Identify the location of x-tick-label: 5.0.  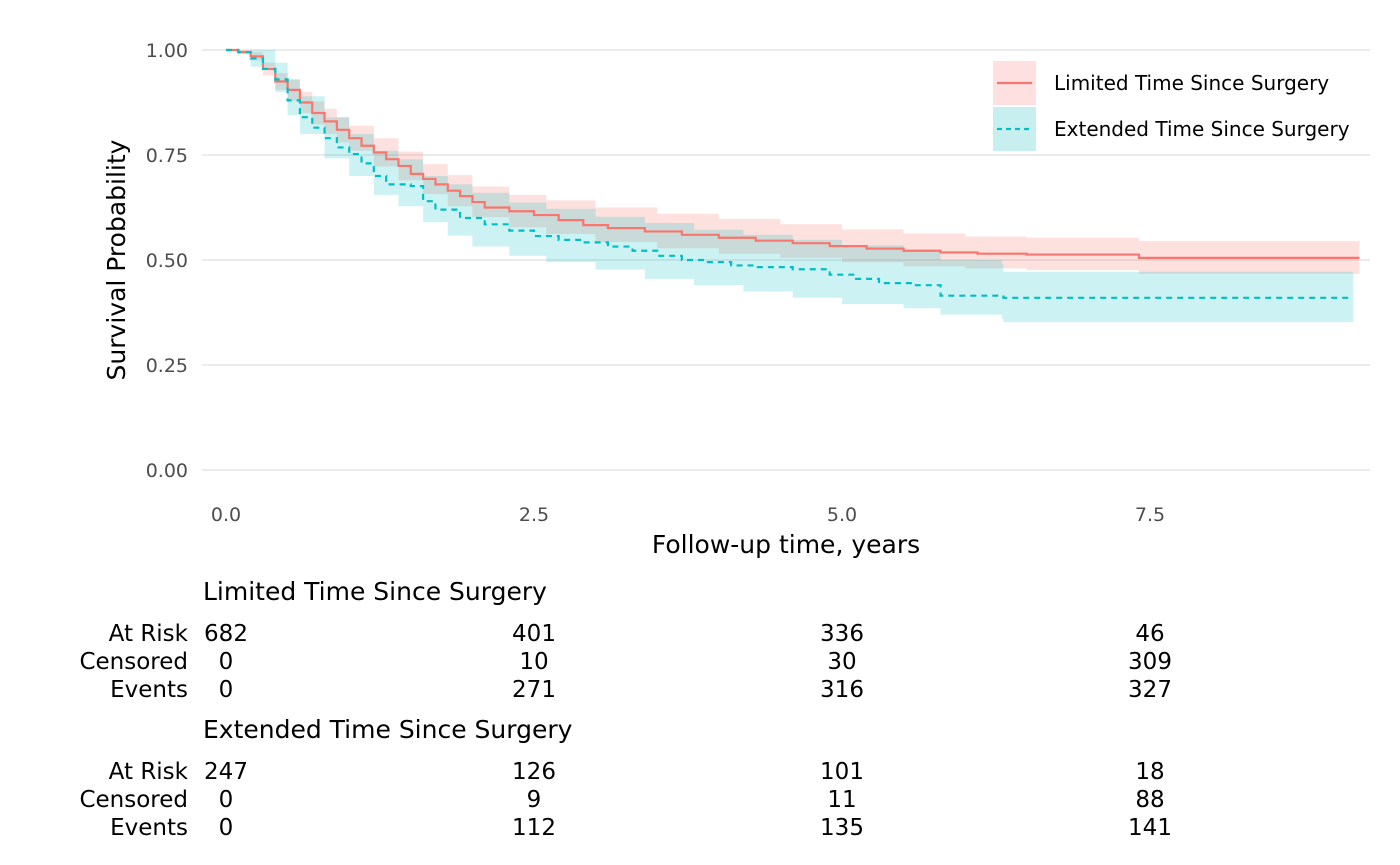
(842, 515).